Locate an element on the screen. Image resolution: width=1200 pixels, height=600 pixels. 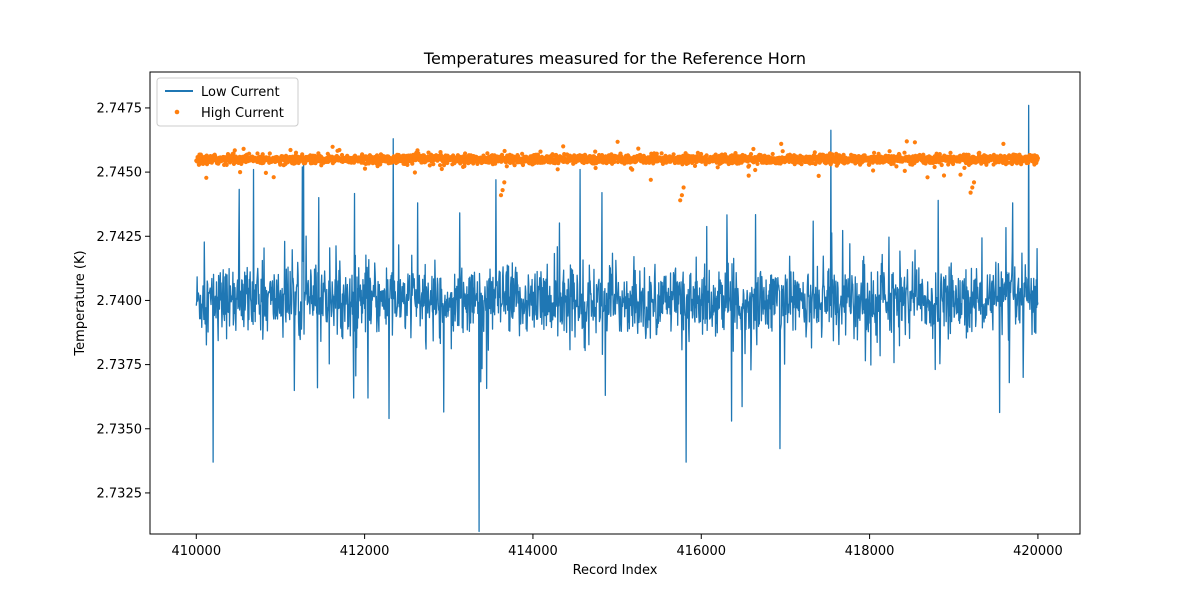
y-tick-label: 2.7375 is located at coordinates (120, 365).